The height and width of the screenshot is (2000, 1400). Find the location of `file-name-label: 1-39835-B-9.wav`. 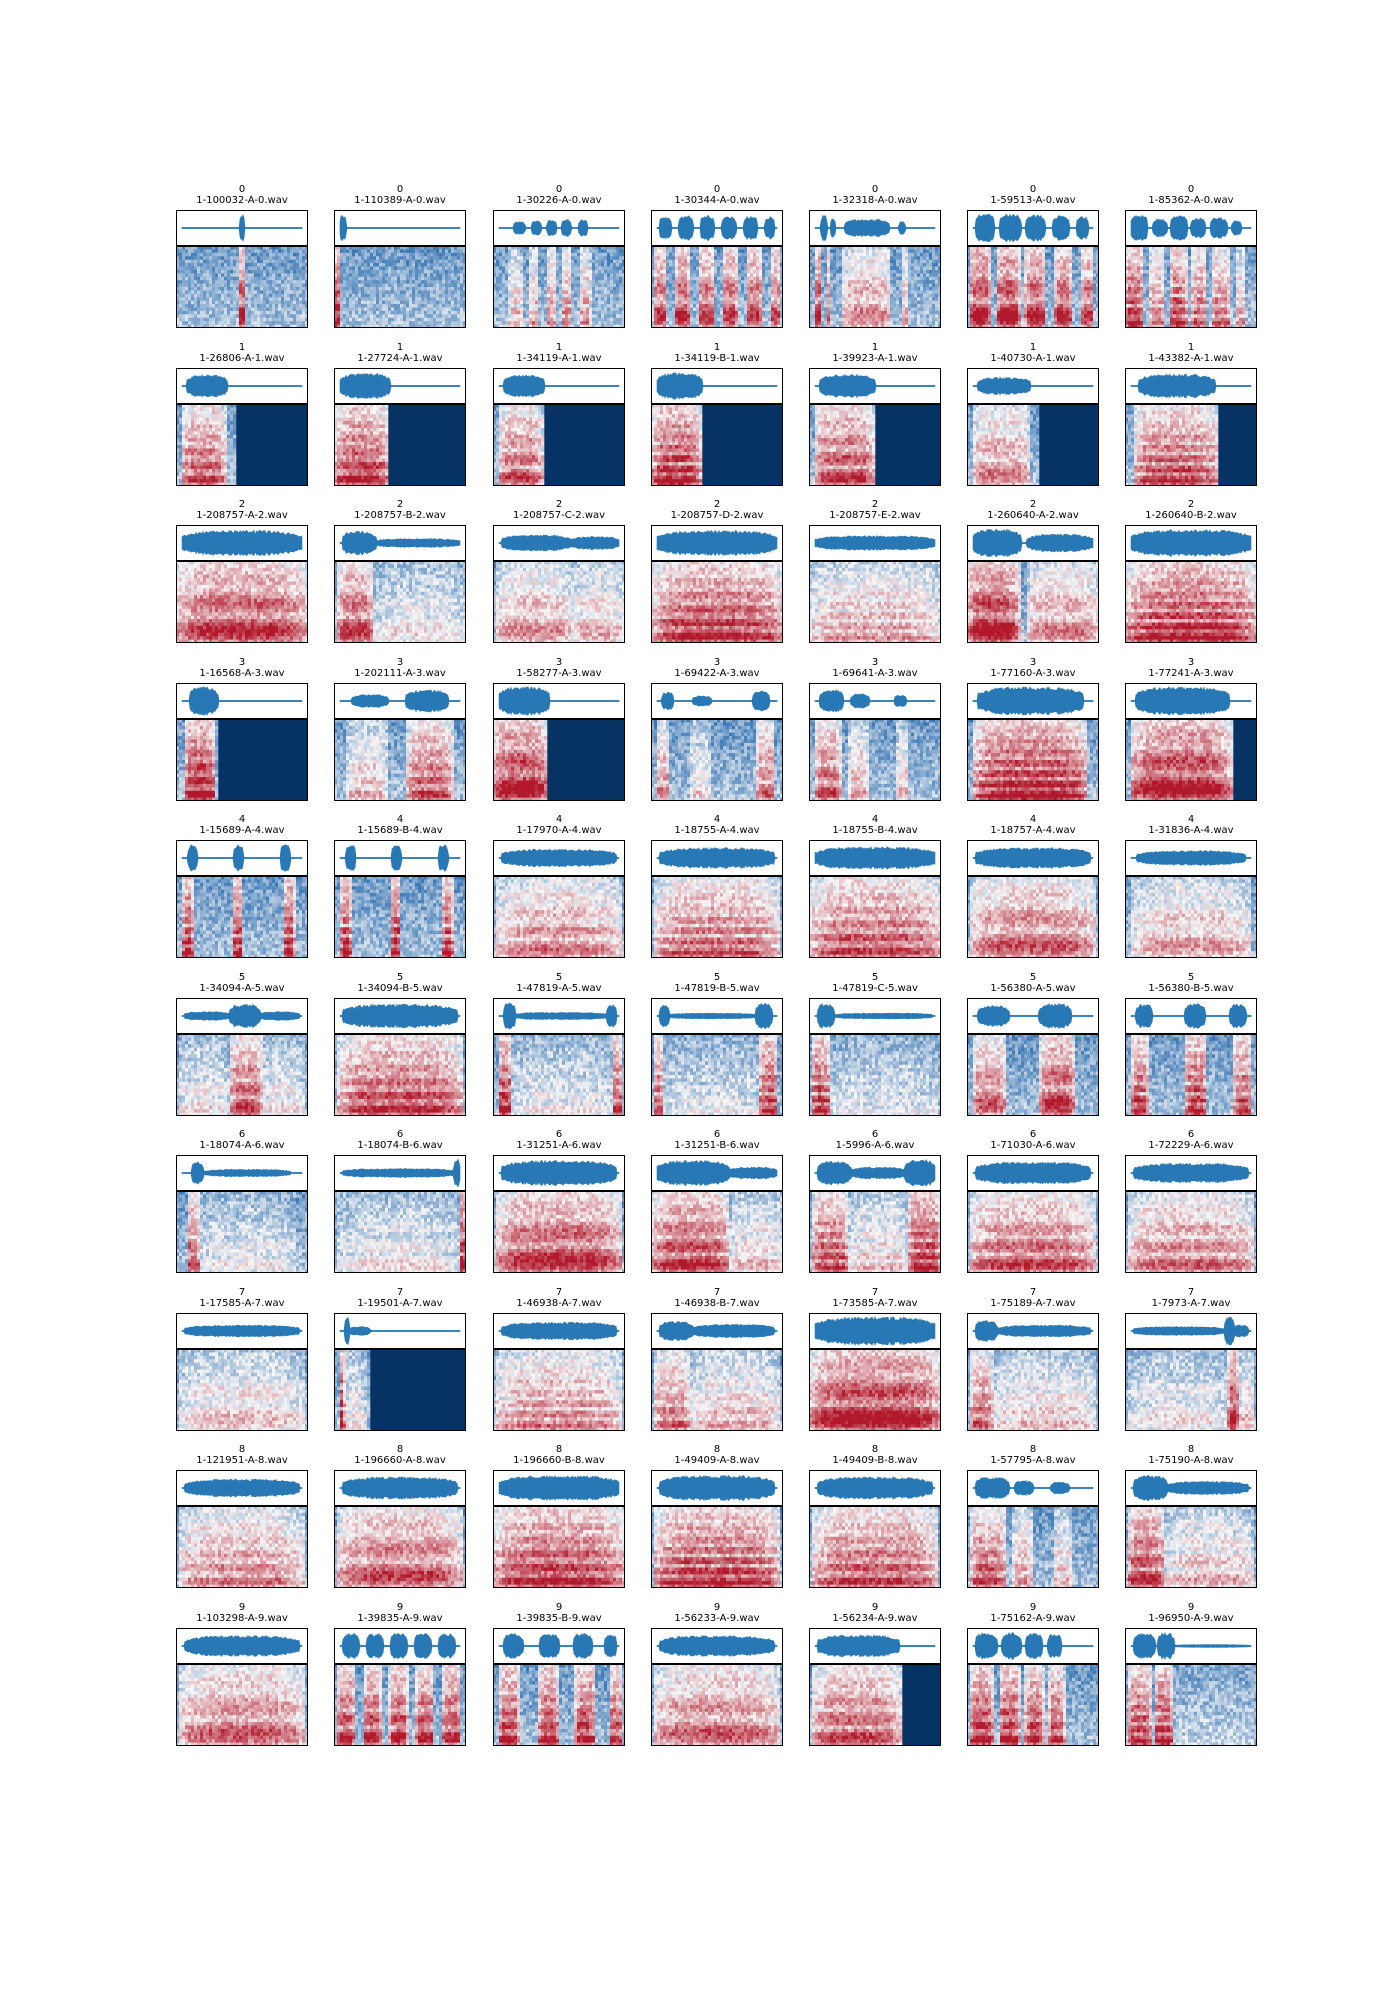

file-name-label: 1-39835-B-9.wav is located at coordinates (559, 1619).